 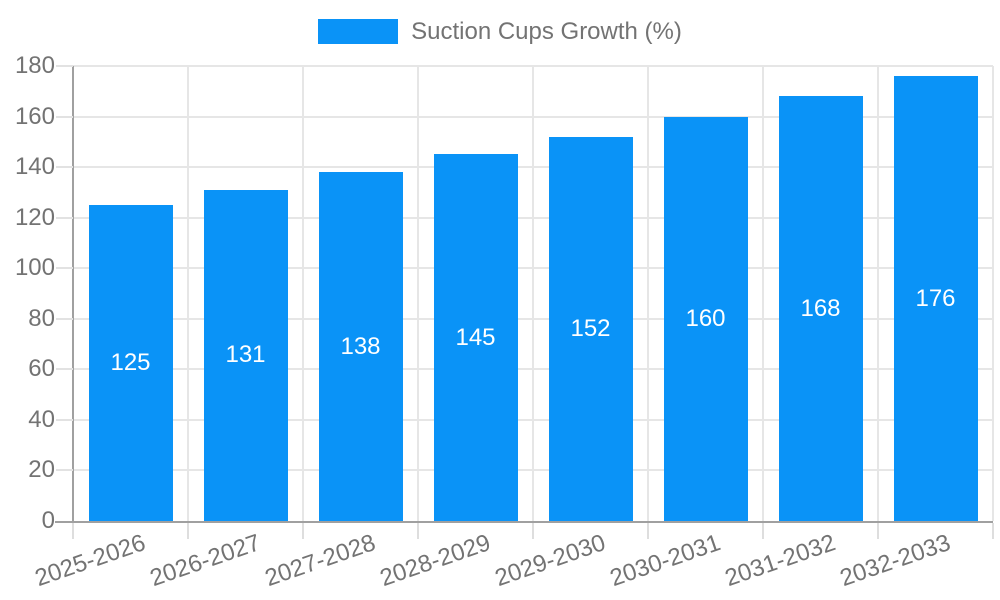 What do you see at coordinates (41, 369) in the screenshot?
I see `y-tick-label: 60` at bounding box center [41, 369].